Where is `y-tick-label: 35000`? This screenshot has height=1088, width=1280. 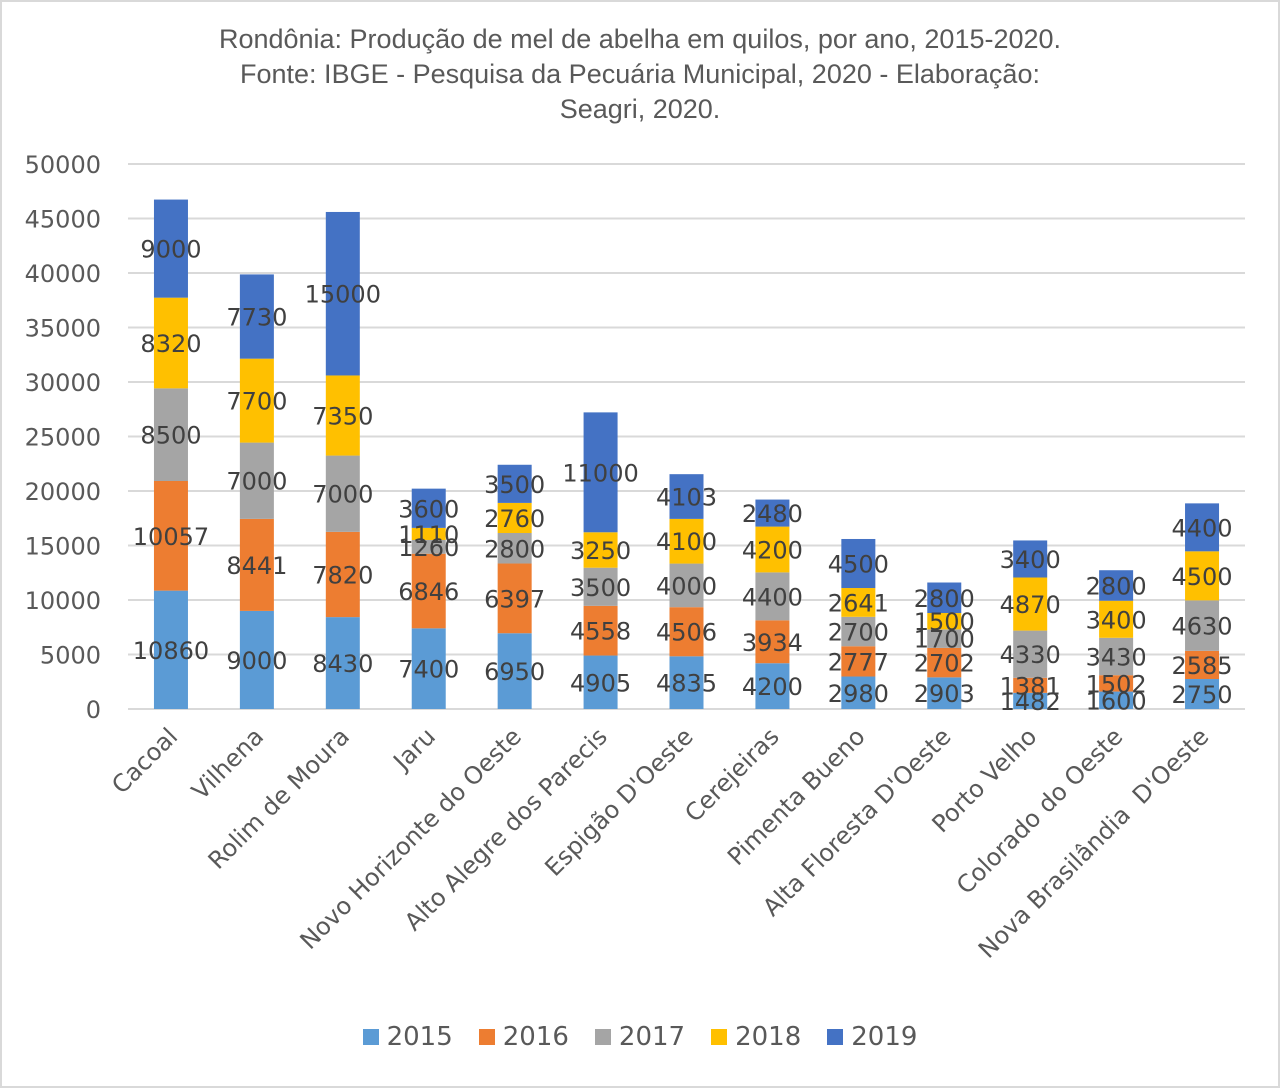
y-tick-label: 35000 is located at coordinates (63, 329).